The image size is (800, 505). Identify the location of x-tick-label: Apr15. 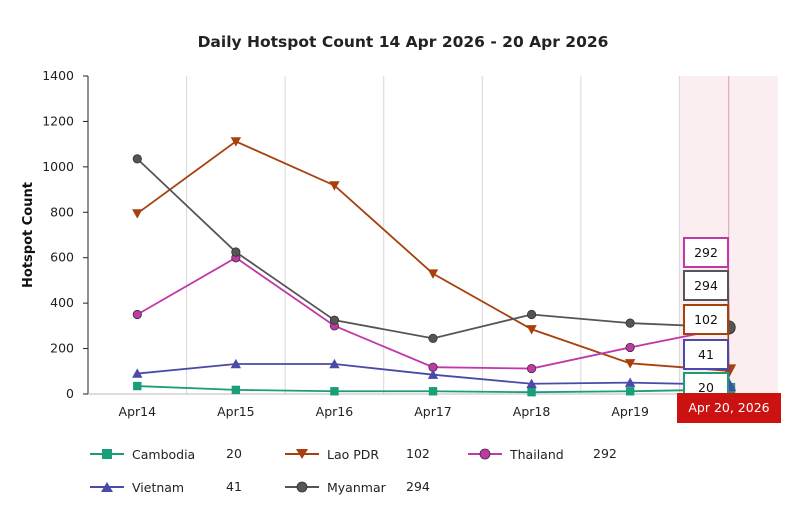
(236, 411).